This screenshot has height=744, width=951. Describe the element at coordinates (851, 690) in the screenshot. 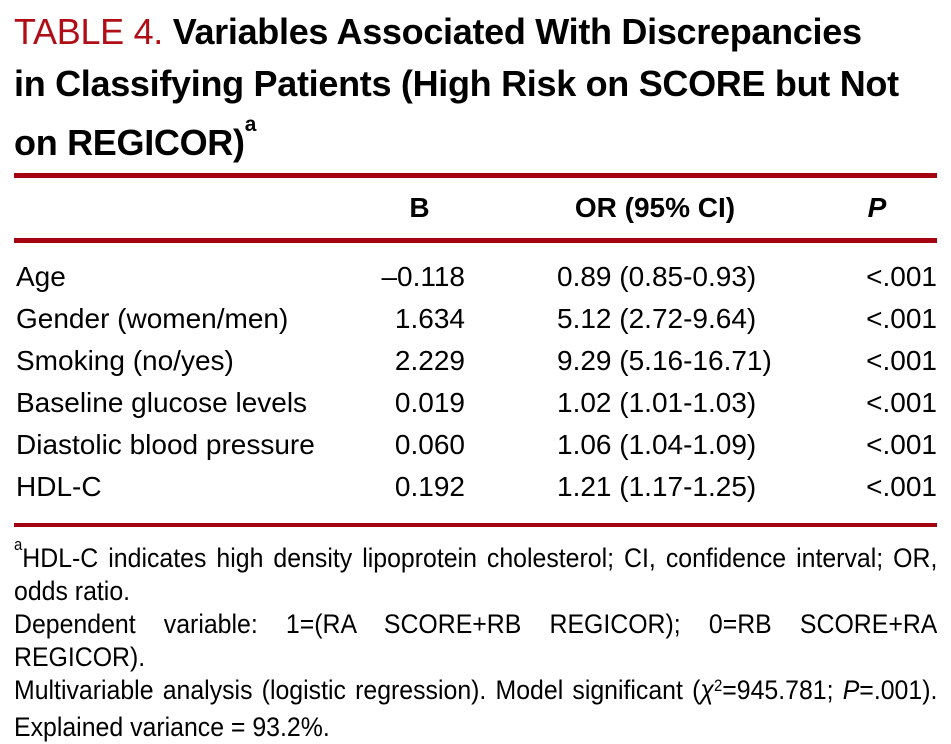

I see `p-symbol: P` at that location.